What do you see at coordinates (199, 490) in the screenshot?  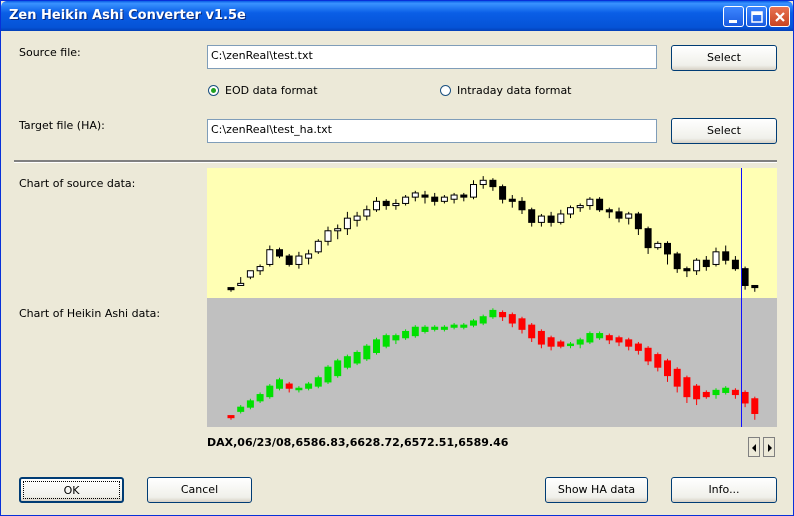 I see `cancel-button: Cancel` at bounding box center [199, 490].